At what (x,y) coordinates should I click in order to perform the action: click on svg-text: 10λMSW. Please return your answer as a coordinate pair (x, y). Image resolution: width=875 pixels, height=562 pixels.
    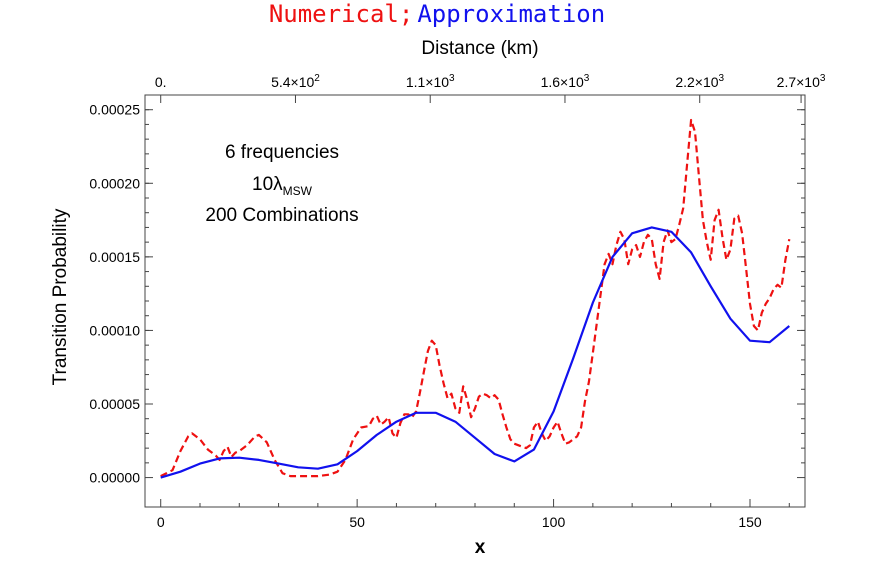
    Looking at the image, I should click on (282, 186).